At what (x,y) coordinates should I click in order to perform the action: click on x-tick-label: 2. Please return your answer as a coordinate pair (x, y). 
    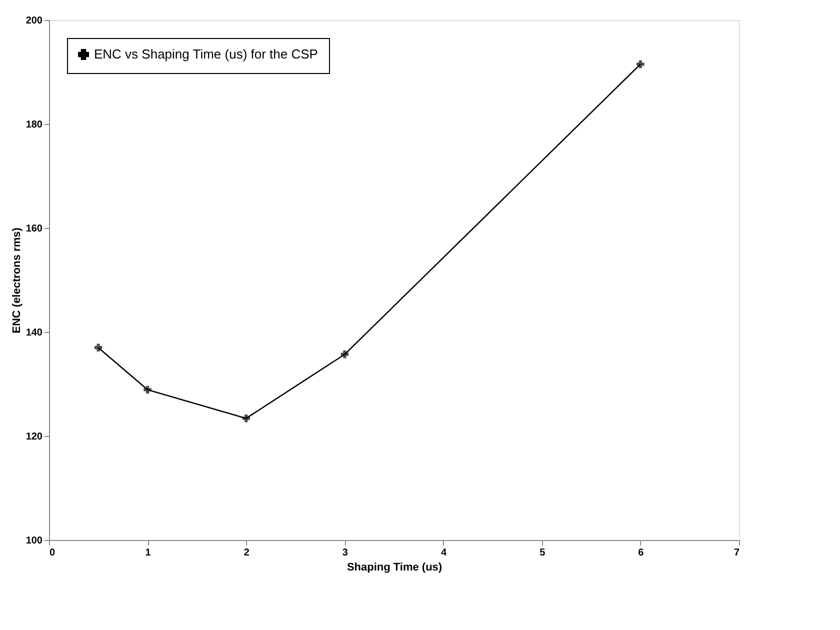
    Looking at the image, I should click on (247, 553).